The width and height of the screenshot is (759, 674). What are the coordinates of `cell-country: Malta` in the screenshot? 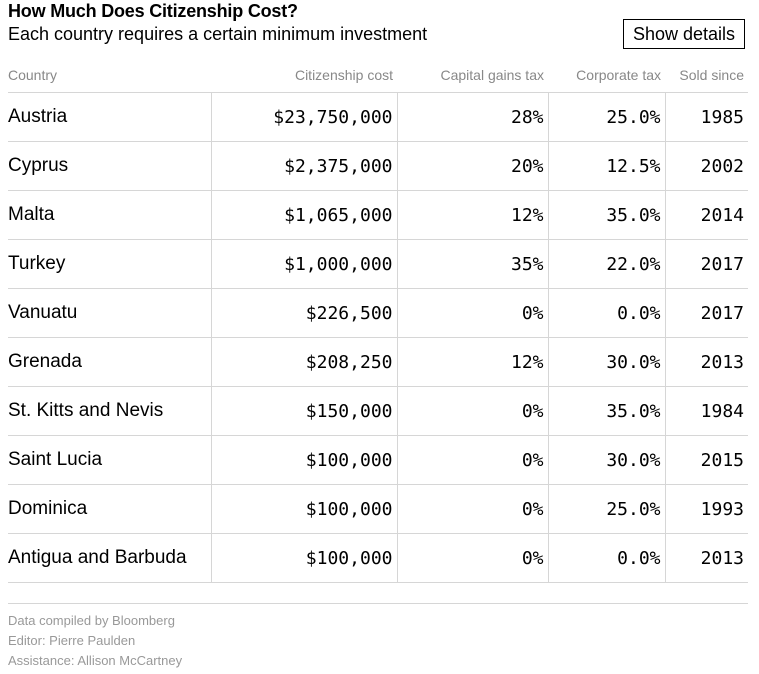 It's located at (109, 215).